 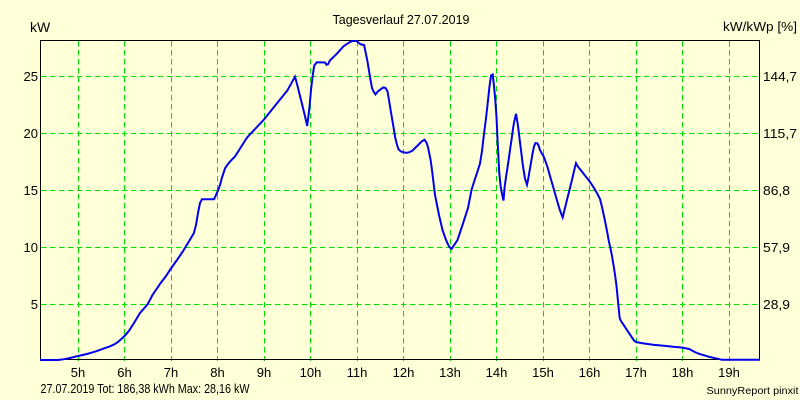 I want to click on svg-text: 57,9, so click(x=776, y=247).